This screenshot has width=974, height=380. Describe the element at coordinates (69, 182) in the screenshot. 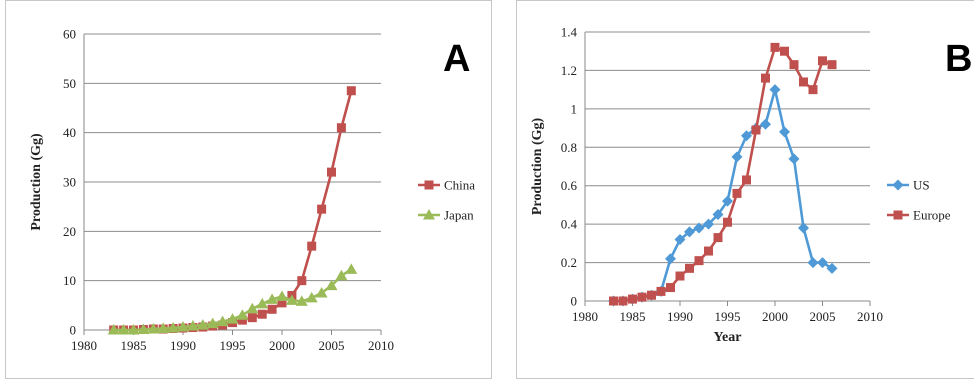

I see `y-tick-label: 30` at that location.